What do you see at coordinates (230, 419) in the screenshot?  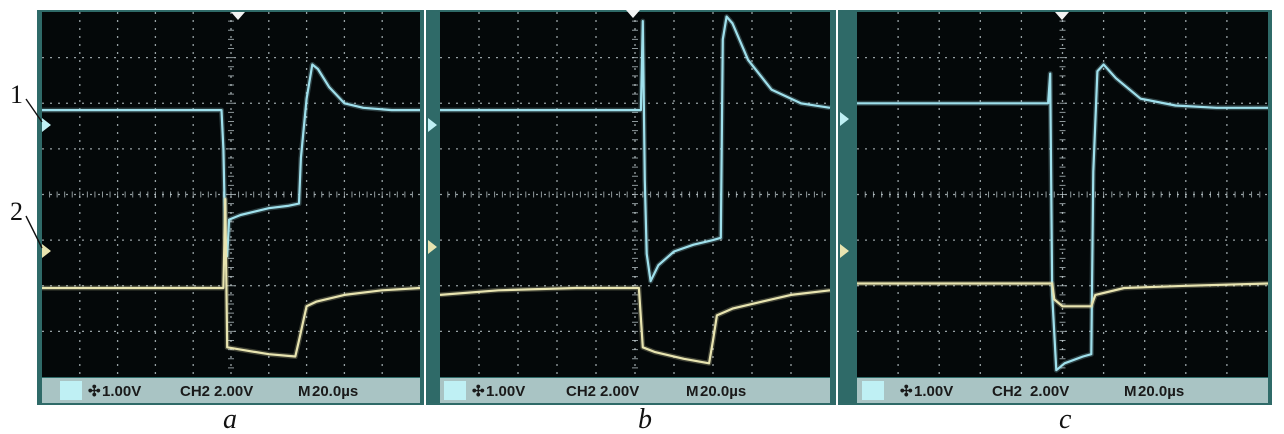 I see `panel-caption: a` at bounding box center [230, 419].